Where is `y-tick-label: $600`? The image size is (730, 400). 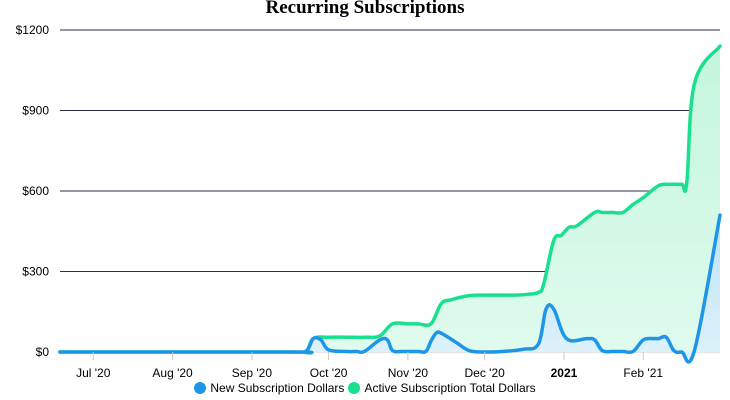
y-tick-label: $600 is located at coordinates (35, 191).